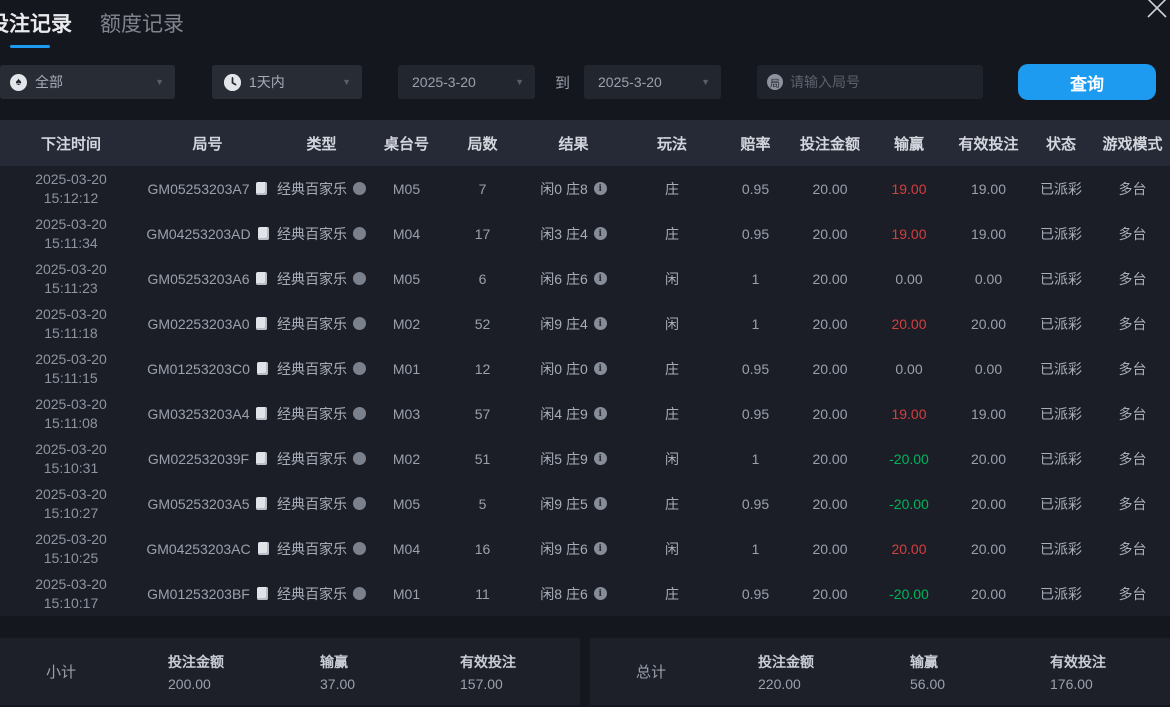 The width and height of the screenshot is (1170, 707). Describe the element at coordinates (71, 593) in the screenshot. I see `bet-time-cell: 2025-03-20 15:10:17` at that location.